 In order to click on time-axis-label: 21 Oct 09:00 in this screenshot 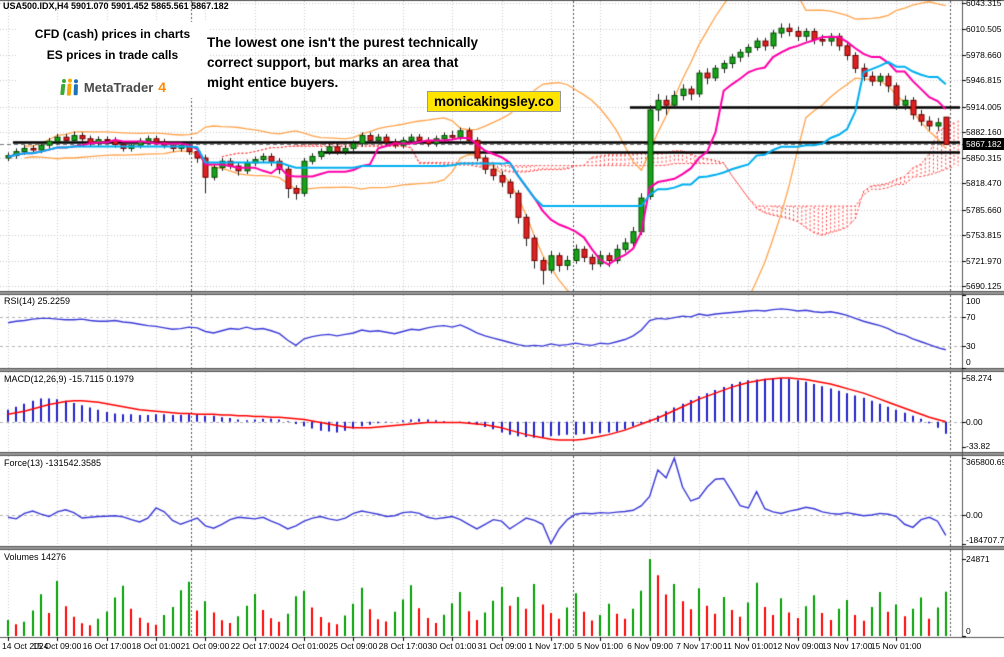, I will do `click(205, 646)`.